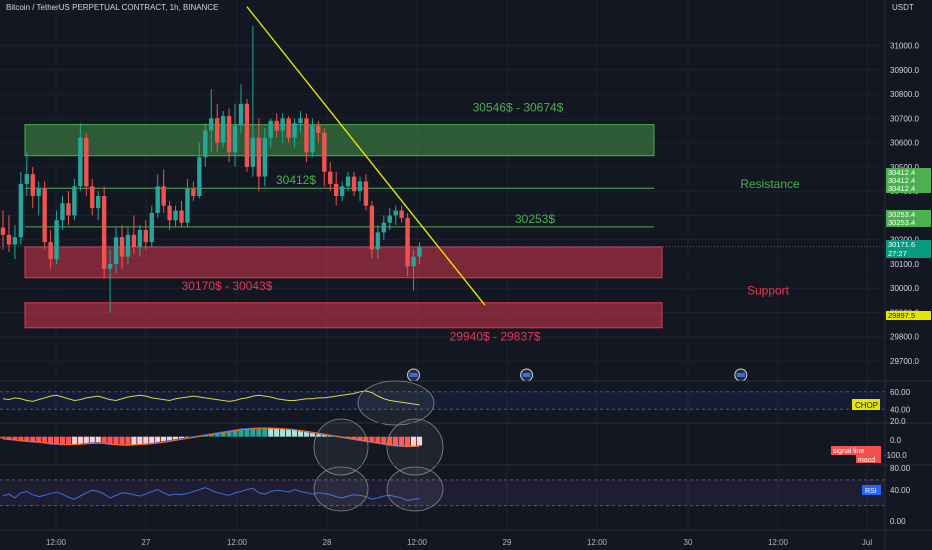 The width and height of the screenshot is (932, 550). What do you see at coordinates (688, 542) in the screenshot?
I see `time-tick: 30` at bounding box center [688, 542].